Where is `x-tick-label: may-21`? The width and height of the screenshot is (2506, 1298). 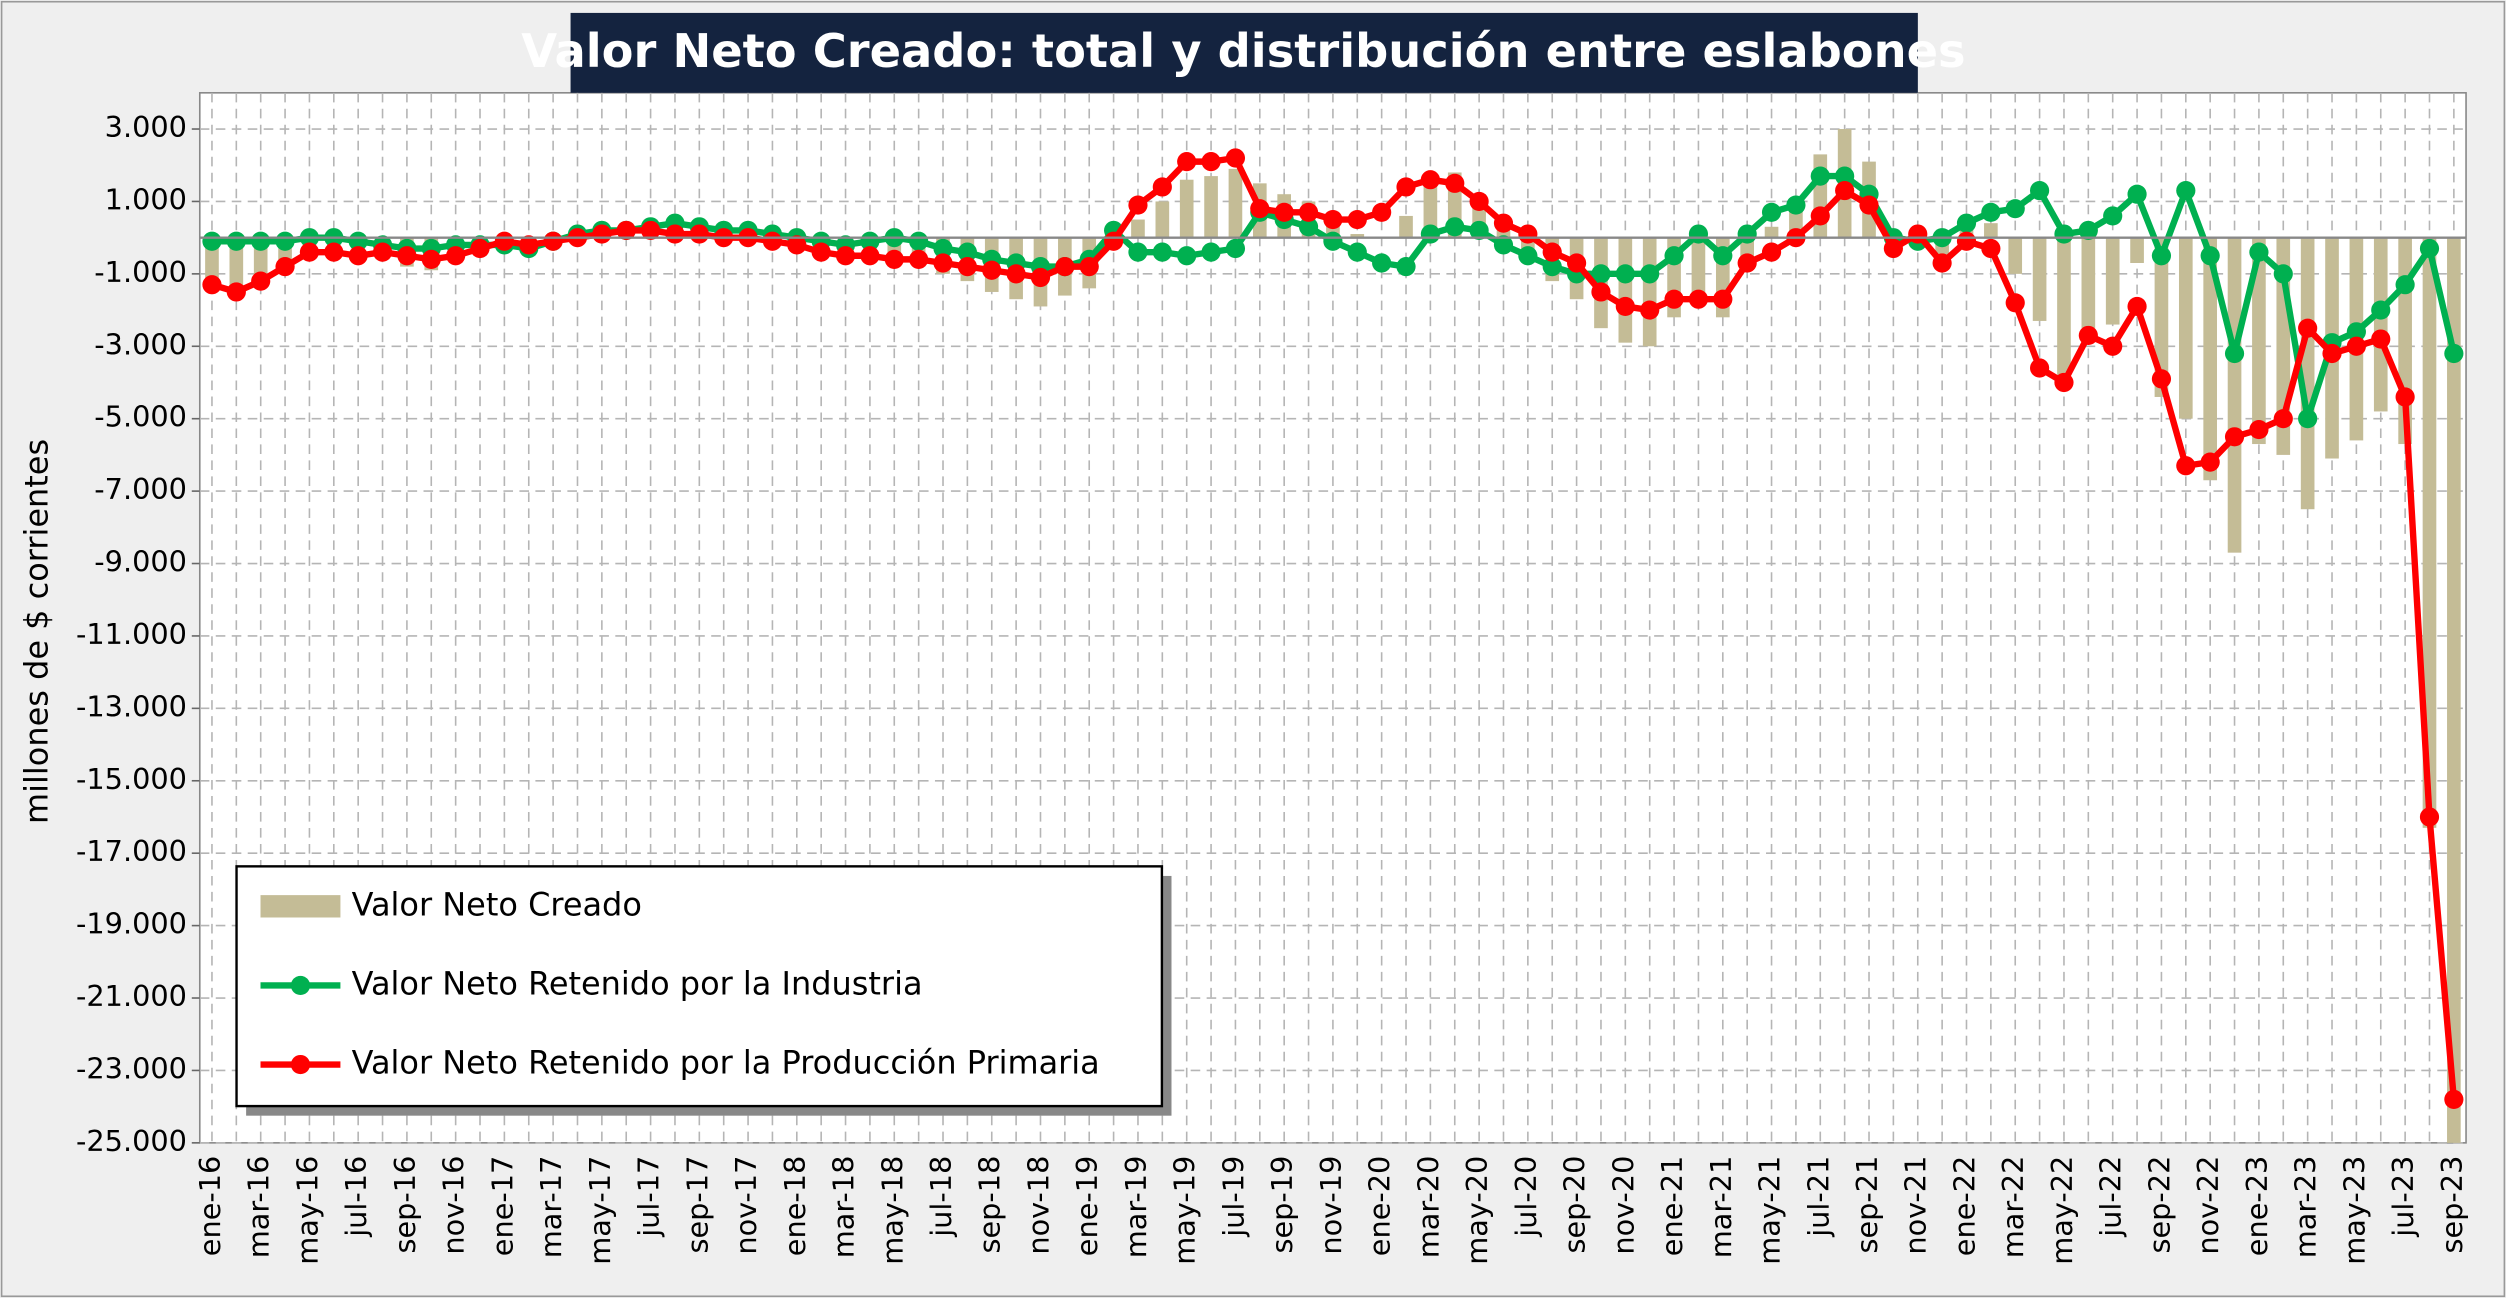
x-tick-label: may-21 is located at coordinates (1770, 1210).